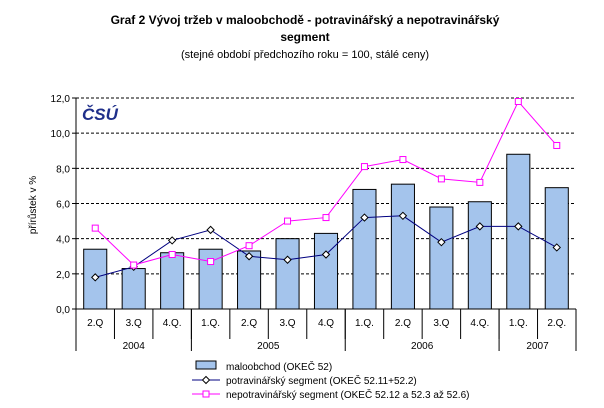 Image resolution: width=604 pixels, height=408 pixels. Describe the element at coordinates (61, 134) in the screenshot. I see `y-tick-label: 10,0` at that location.